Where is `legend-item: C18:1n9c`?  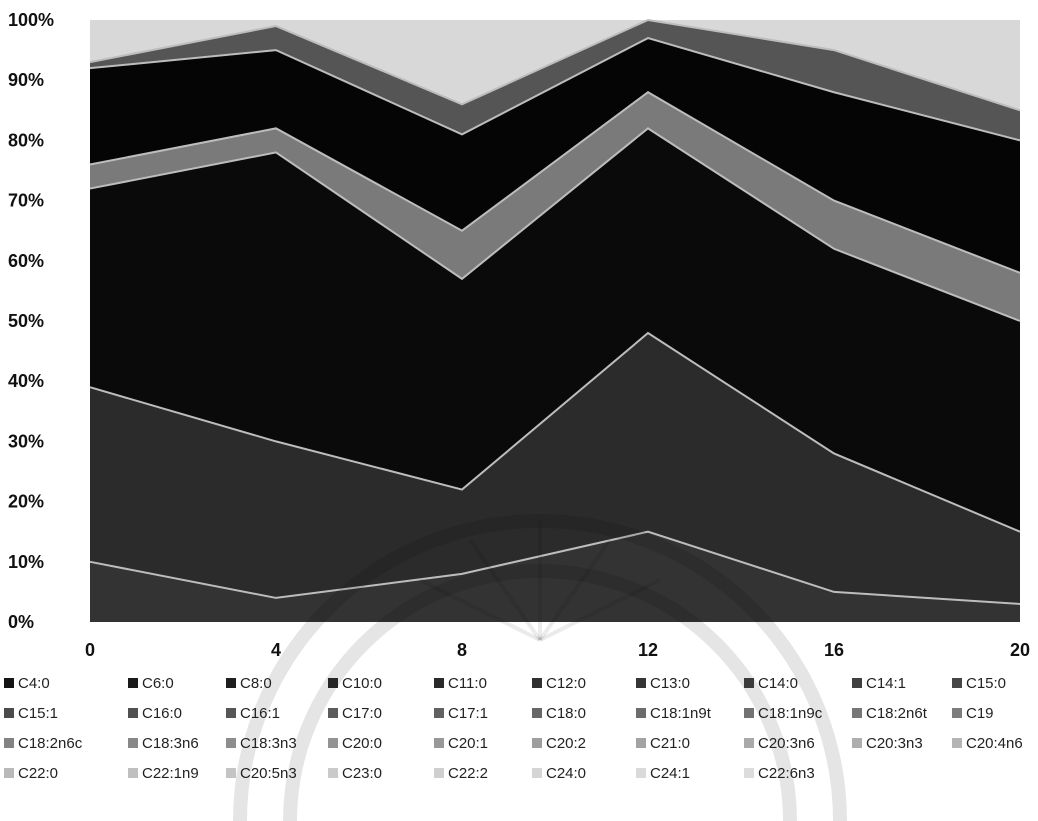
legend-item: C18:1n9c is located at coordinates (783, 713).